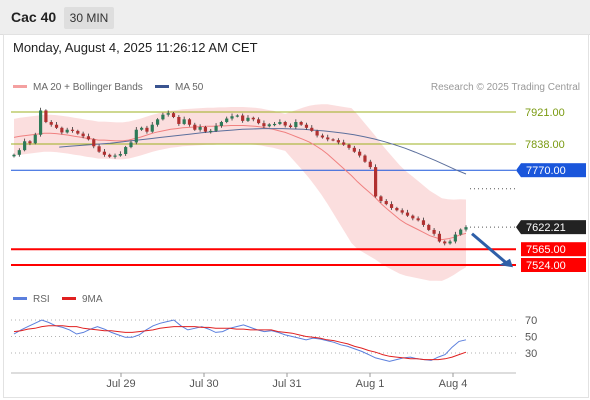 The image size is (590, 400). What do you see at coordinates (20, 86) in the screenshot?
I see `ma20-legend-swatch` at bounding box center [20, 86].